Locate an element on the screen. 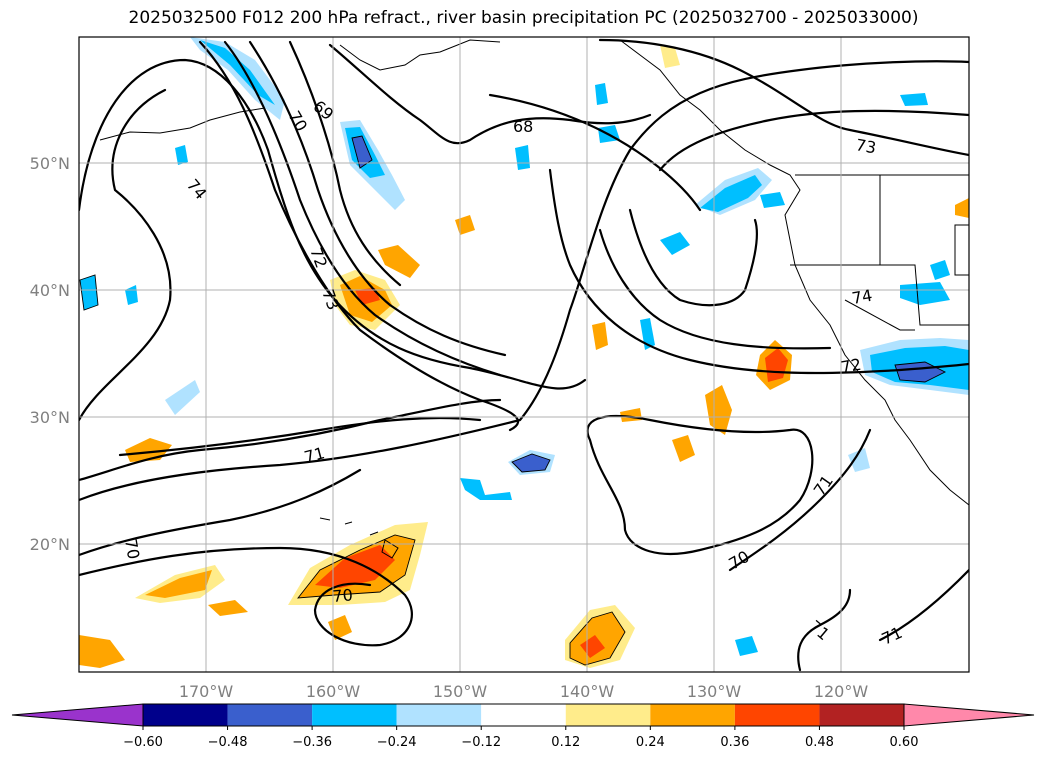 The width and height of the screenshot is (1047, 765). colorbar-tick-label: 0.12 is located at coordinates (565, 742).